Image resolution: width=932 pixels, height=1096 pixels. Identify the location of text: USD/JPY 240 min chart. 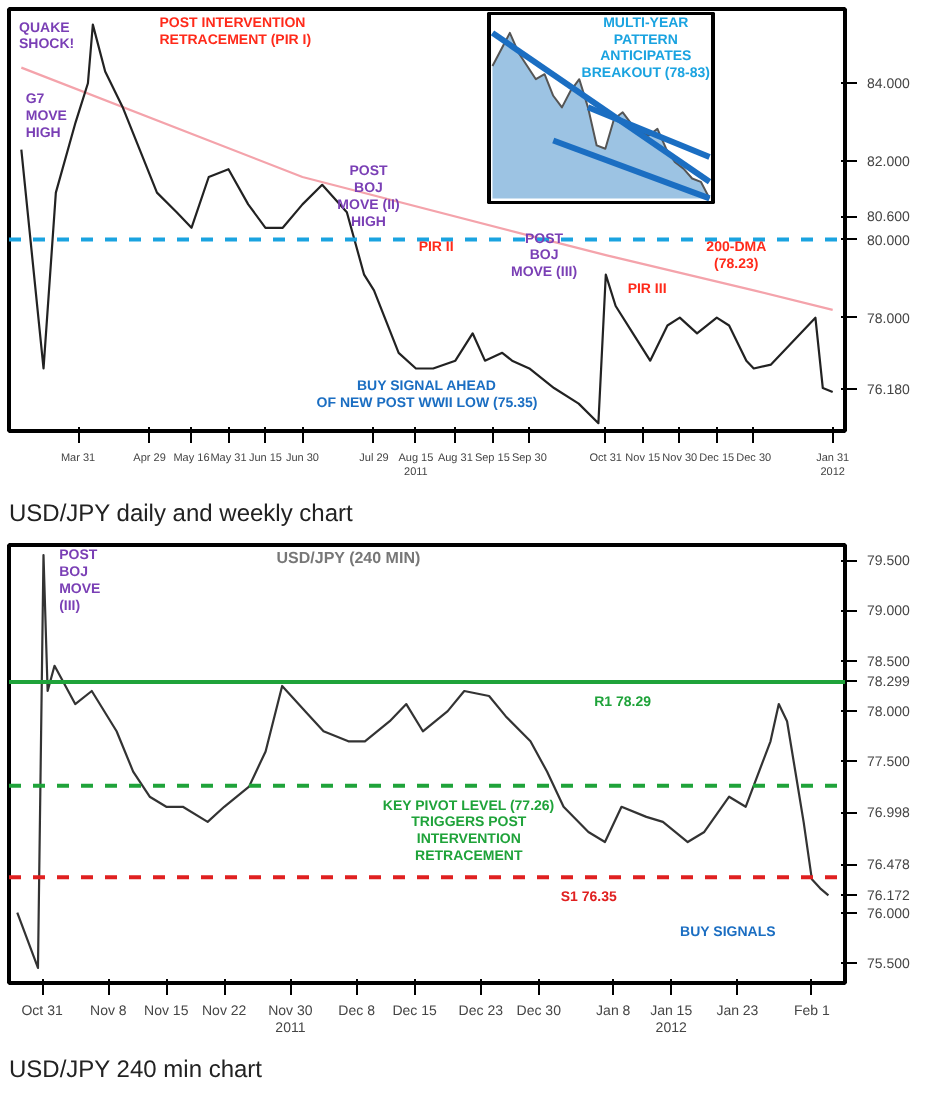
(136, 1069).